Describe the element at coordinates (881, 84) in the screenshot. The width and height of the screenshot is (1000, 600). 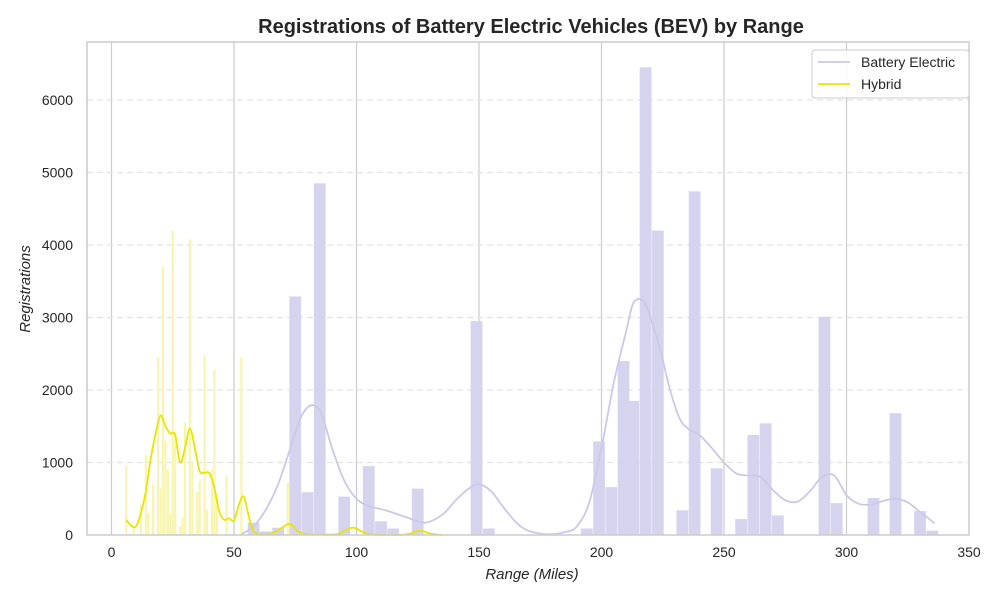
I see `legend-hybrid-label: Hybrid` at that location.